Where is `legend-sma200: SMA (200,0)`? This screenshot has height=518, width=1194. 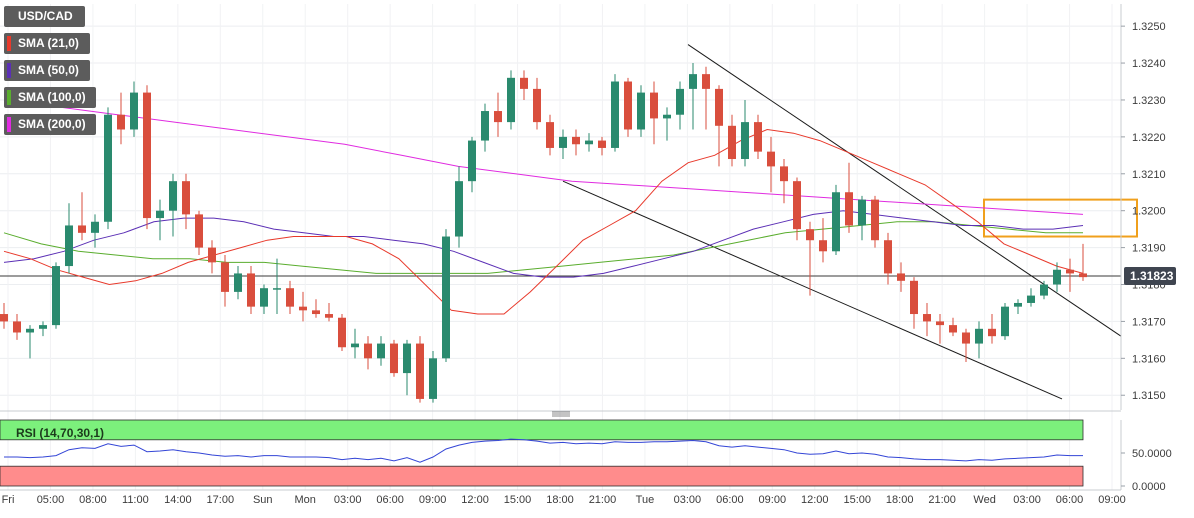
legend-sma200: SMA (200,0) is located at coordinates (50, 124).